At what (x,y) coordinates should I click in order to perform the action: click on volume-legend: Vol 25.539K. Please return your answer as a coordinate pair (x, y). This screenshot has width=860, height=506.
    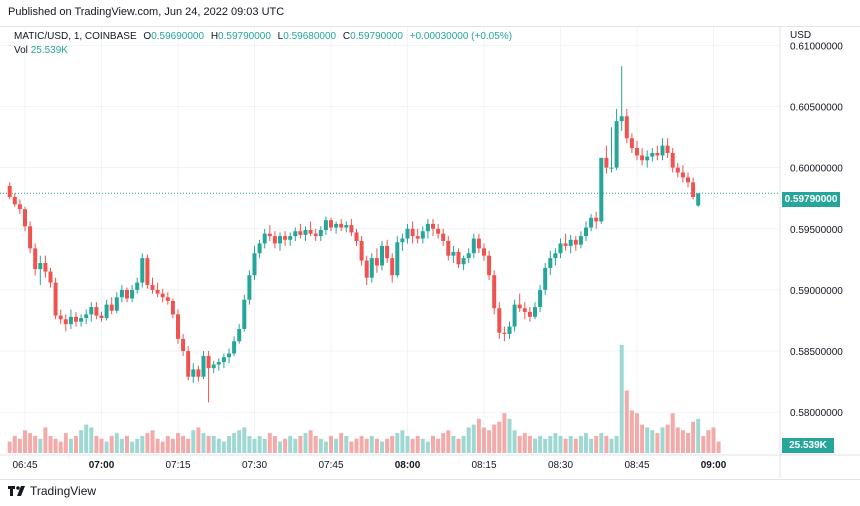
    Looking at the image, I should click on (41, 50).